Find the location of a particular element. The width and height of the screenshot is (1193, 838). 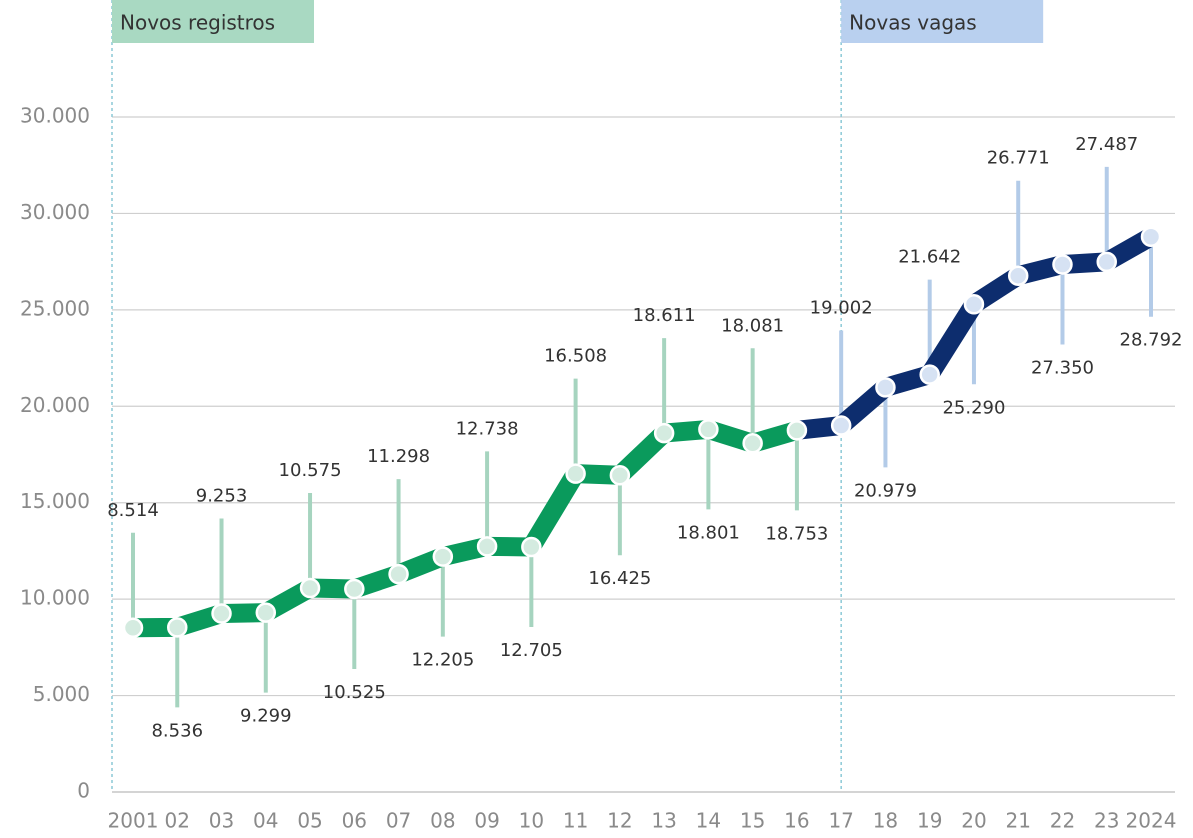

x-tick-label: 19 is located at coordinates (929, 821).